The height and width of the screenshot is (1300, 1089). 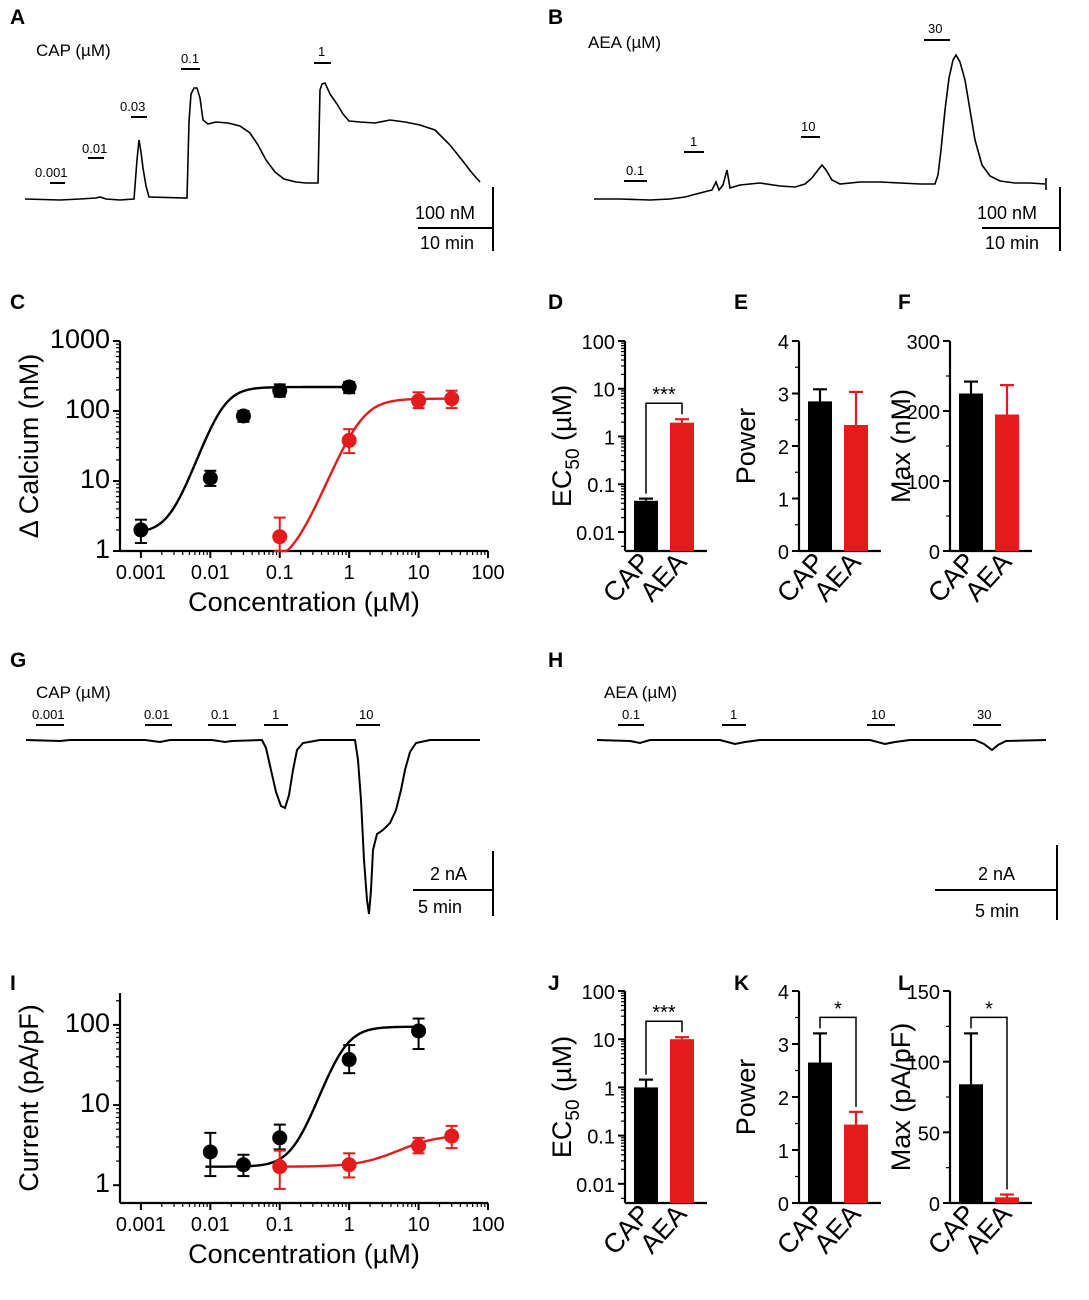 I want to click on y-tick-label: 10, so click(x=604, y=391).